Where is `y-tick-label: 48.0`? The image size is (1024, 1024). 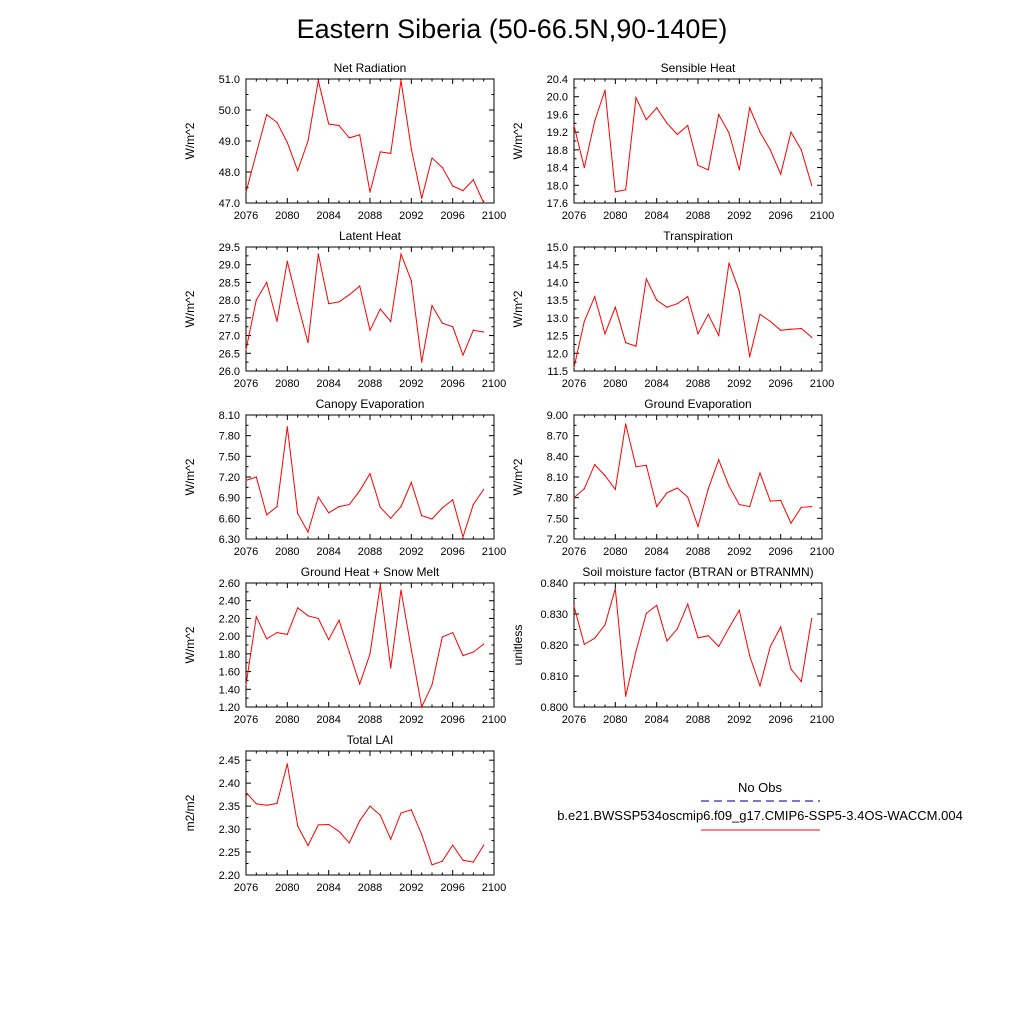
y-tick-label: 48.0 is located at coordinates (229, 173).